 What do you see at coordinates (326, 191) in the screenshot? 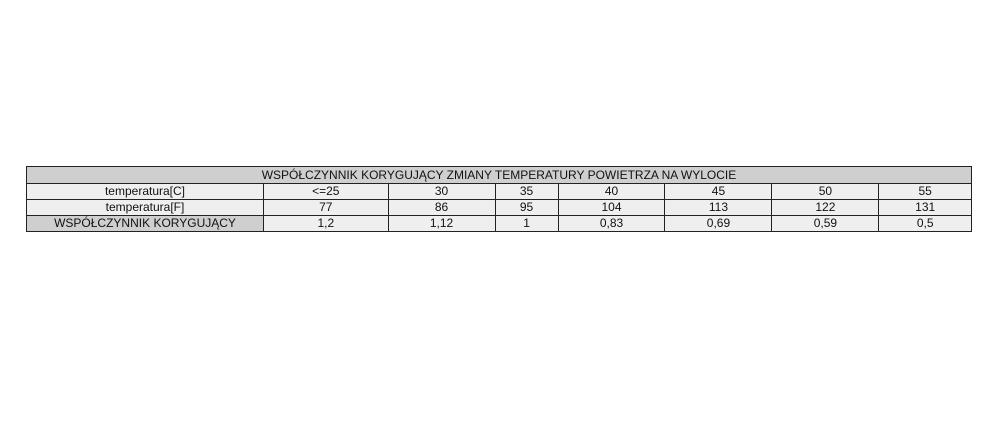
I see `cell: <=25` at bounding box center [326, 191].